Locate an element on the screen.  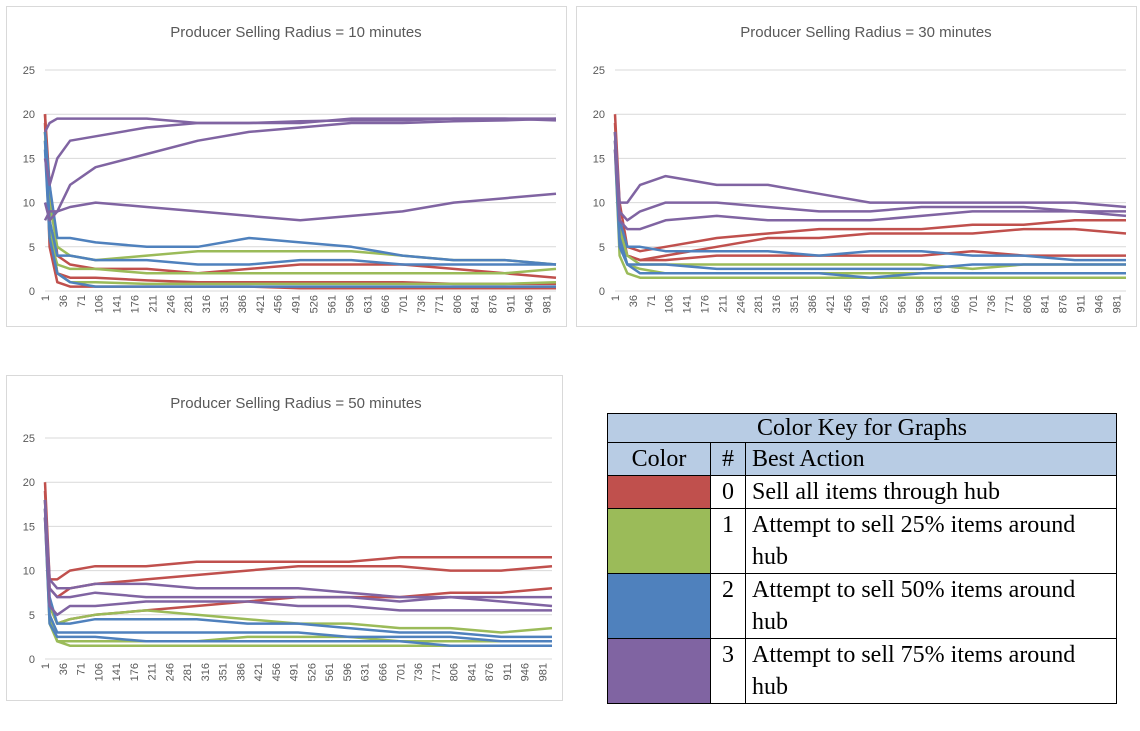
table-header-row: Color # Best Action is located at coordinates (862, 459).